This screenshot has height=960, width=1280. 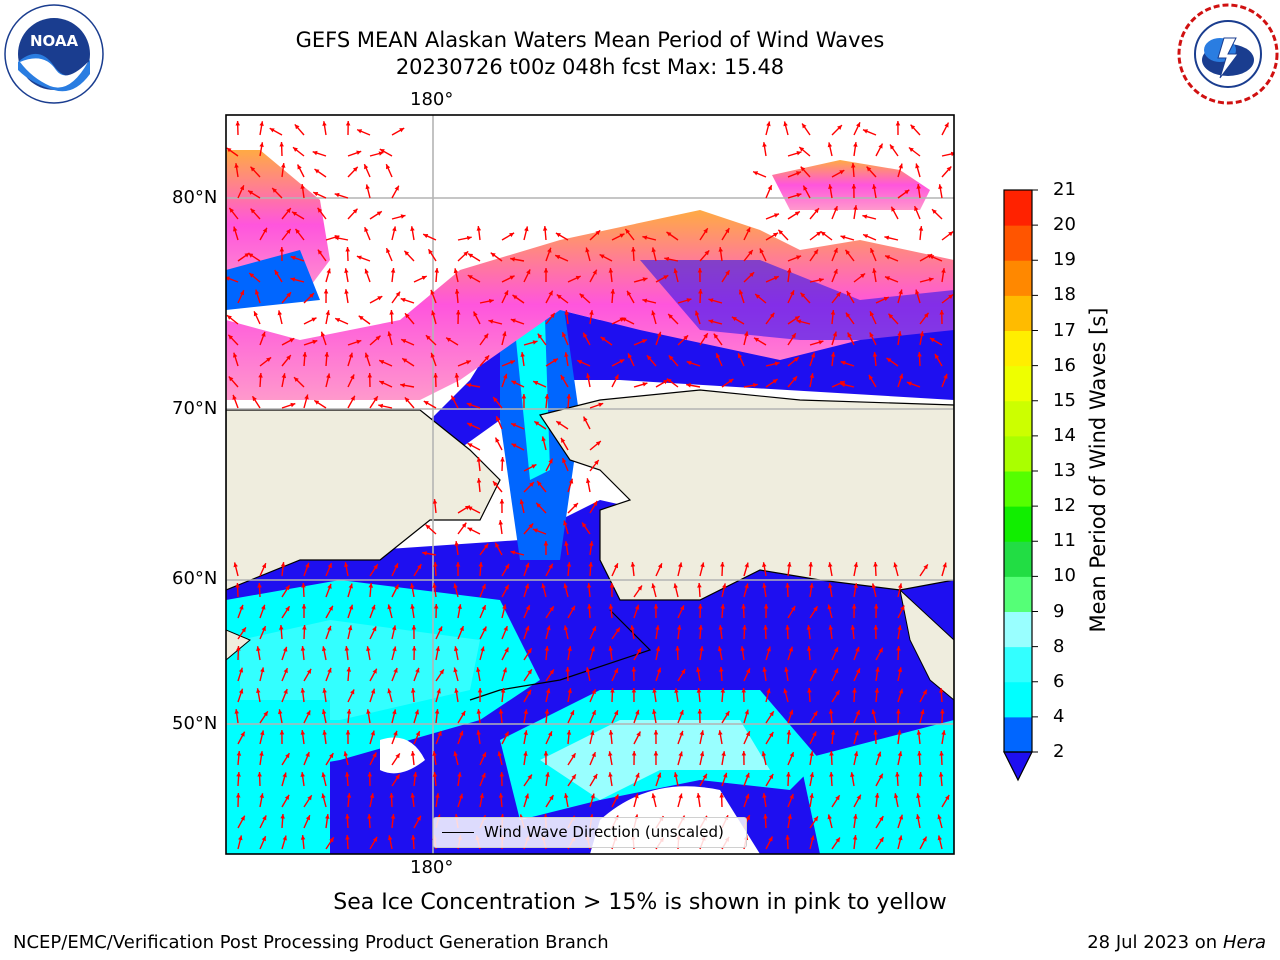 I want to click on colorbar, so click(x=1020, y=485).